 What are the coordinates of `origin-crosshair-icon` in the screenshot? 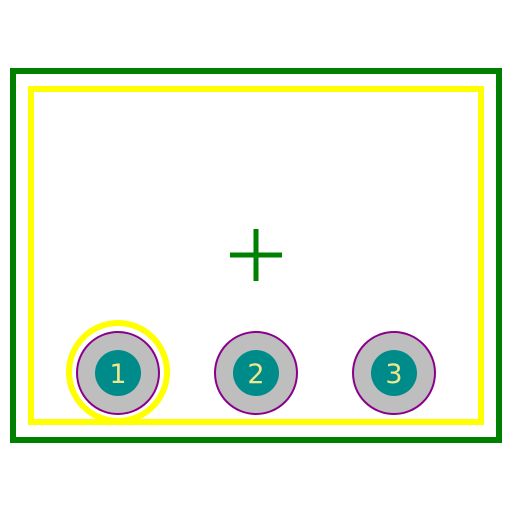 It's located at (256, 255).